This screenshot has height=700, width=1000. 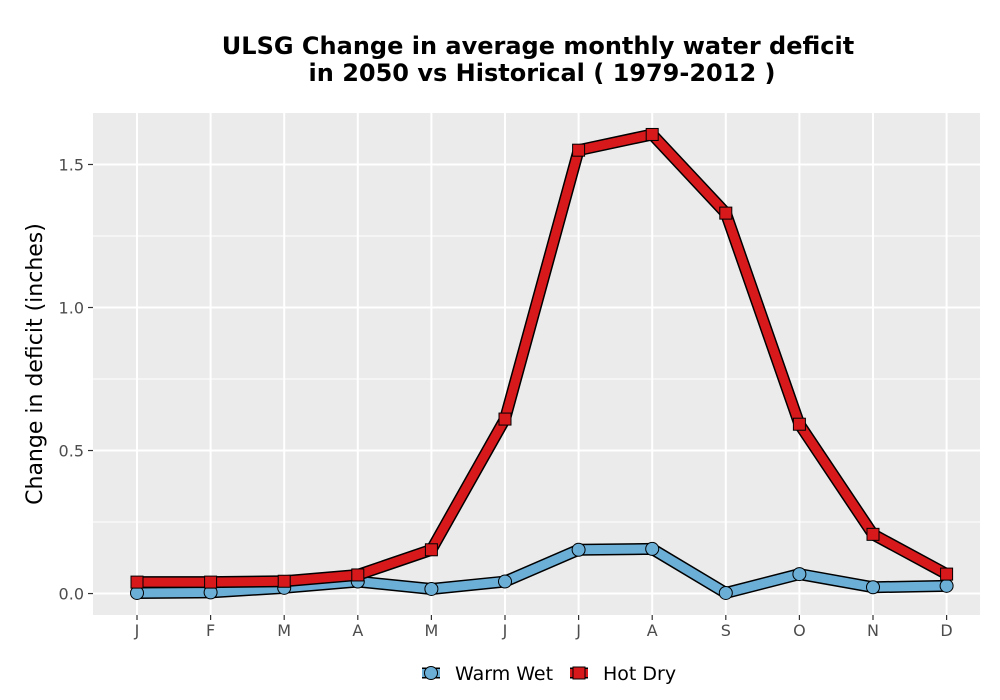 I want to click on chart-title-line-2: in 2050 vs Historical ( 1979-2012 ), so click(x=542, y=73).